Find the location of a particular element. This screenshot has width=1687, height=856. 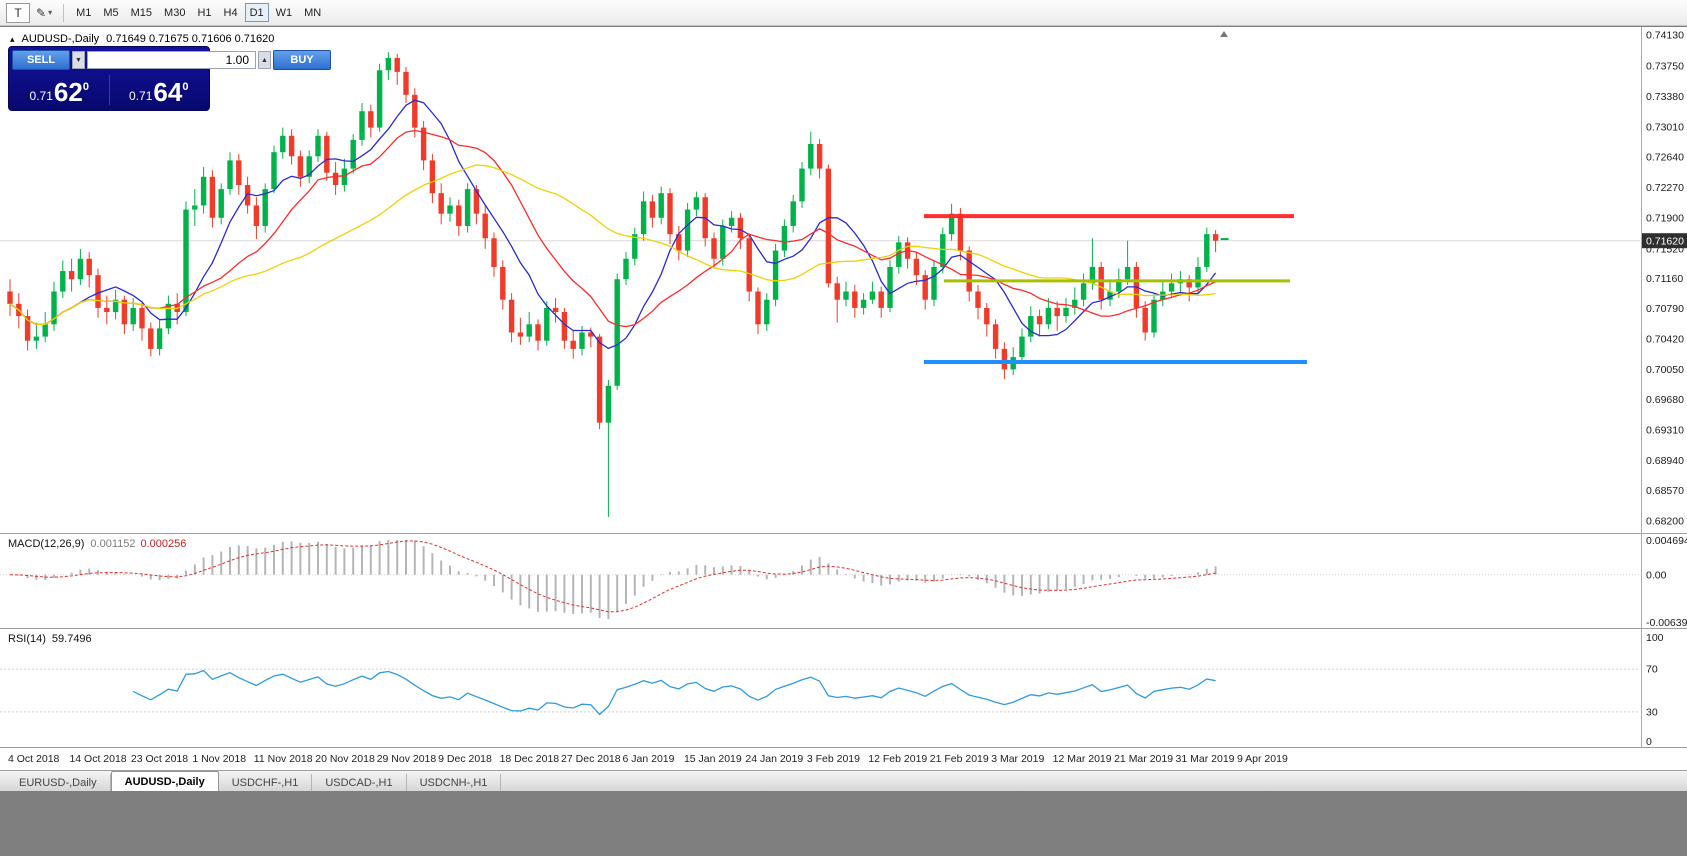

svg-text: 0.70790 is located at coordinates (1665, 309).